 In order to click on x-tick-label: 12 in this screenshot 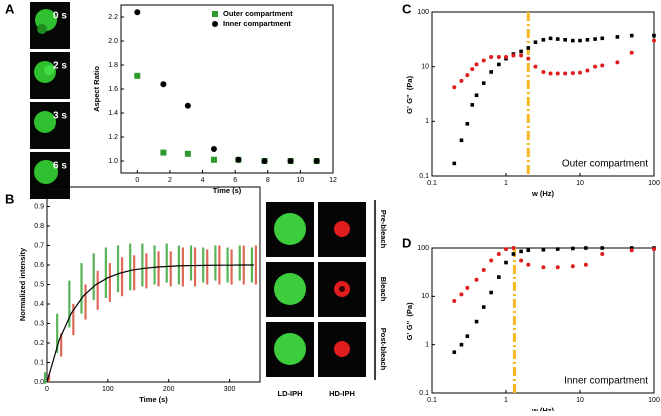, I will do `click(333, 180)`.